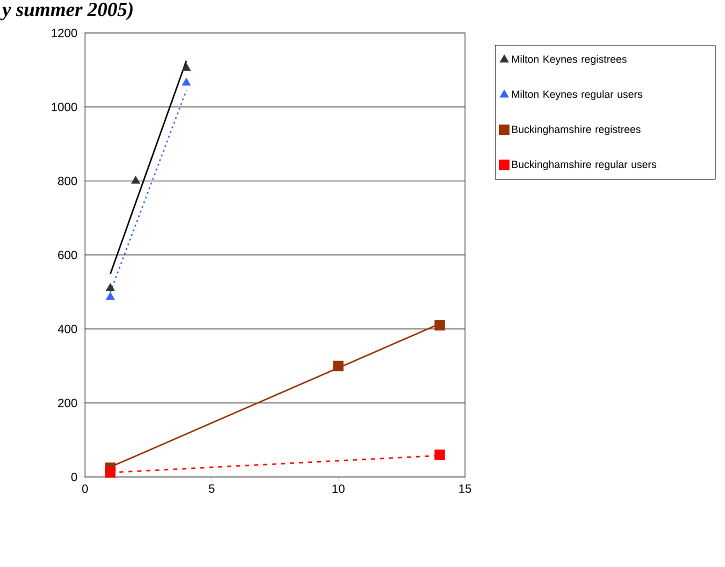 This screenshot has width=725, height=567. What do you see at coordinates (74, 477) in the screenshot?
I see `y-tick-label: 0` at bounding box center [74, 477].